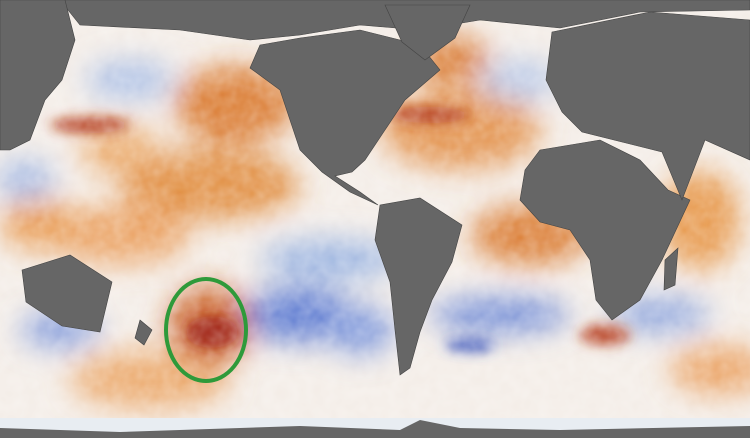 The height and width of the screenshot is (438, 750). What do you see at coordinates (67, 293) in the screenshot?
I see `australia` at bounding box center [67, 293].